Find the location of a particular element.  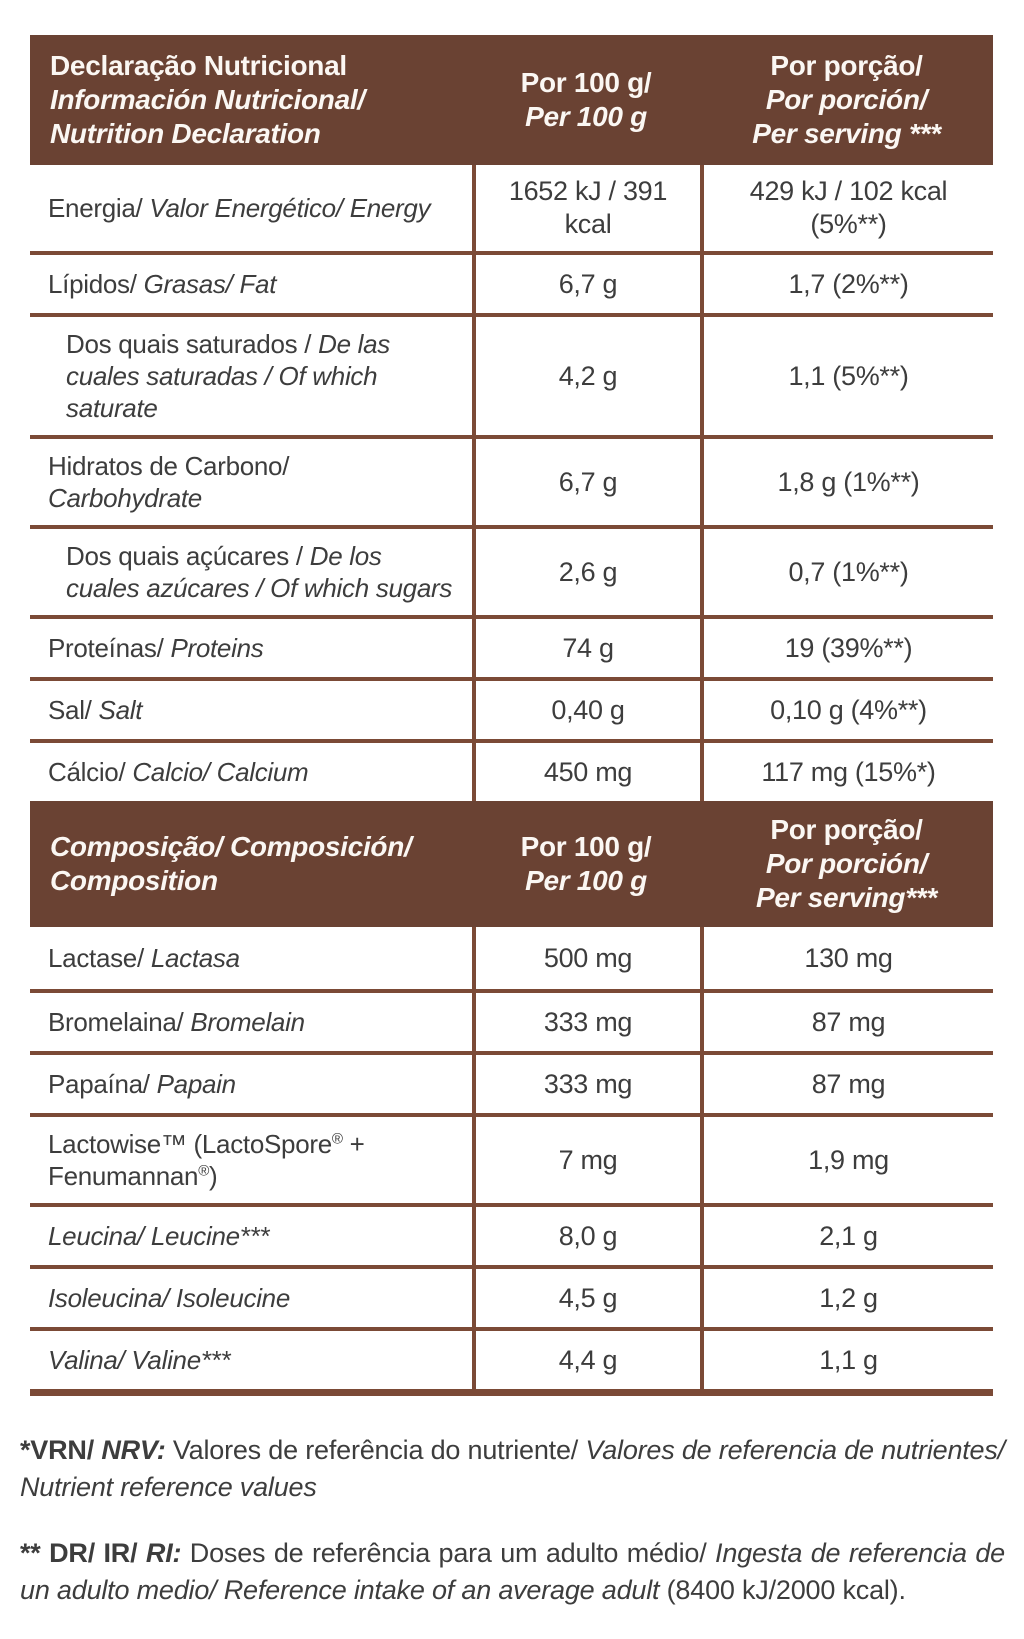

header-per-serving-es: Por porción/ is located at coordinates (846, 99).